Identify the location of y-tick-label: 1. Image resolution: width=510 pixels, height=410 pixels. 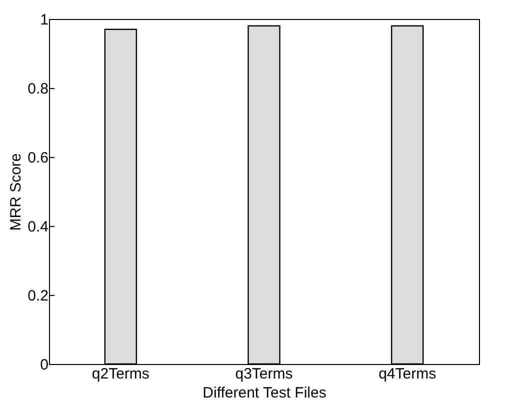
(44, 20).